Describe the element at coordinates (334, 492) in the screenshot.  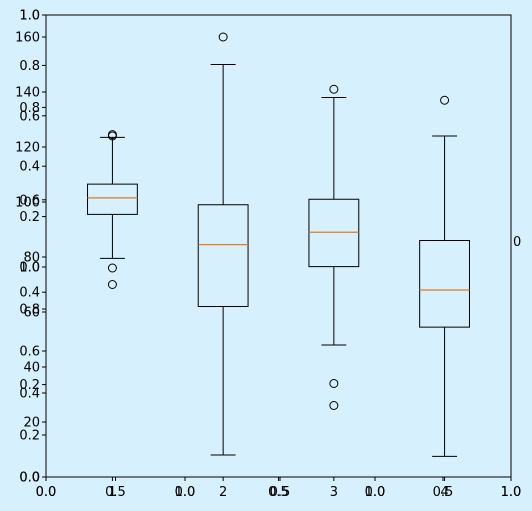
I see `xtick-label: 3` at that location.